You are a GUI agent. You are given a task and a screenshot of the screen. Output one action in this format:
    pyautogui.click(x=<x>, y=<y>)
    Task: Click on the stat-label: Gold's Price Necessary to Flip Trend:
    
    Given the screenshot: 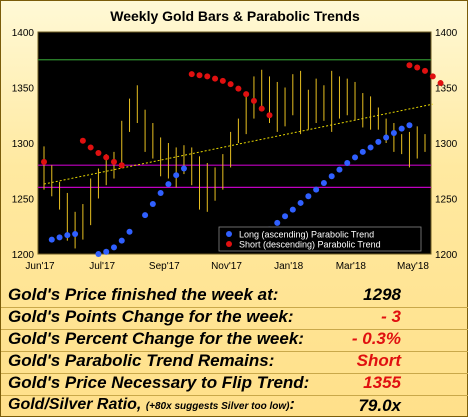 What is the action you would take?
    pyautogui.click(x=159, y=382)
    